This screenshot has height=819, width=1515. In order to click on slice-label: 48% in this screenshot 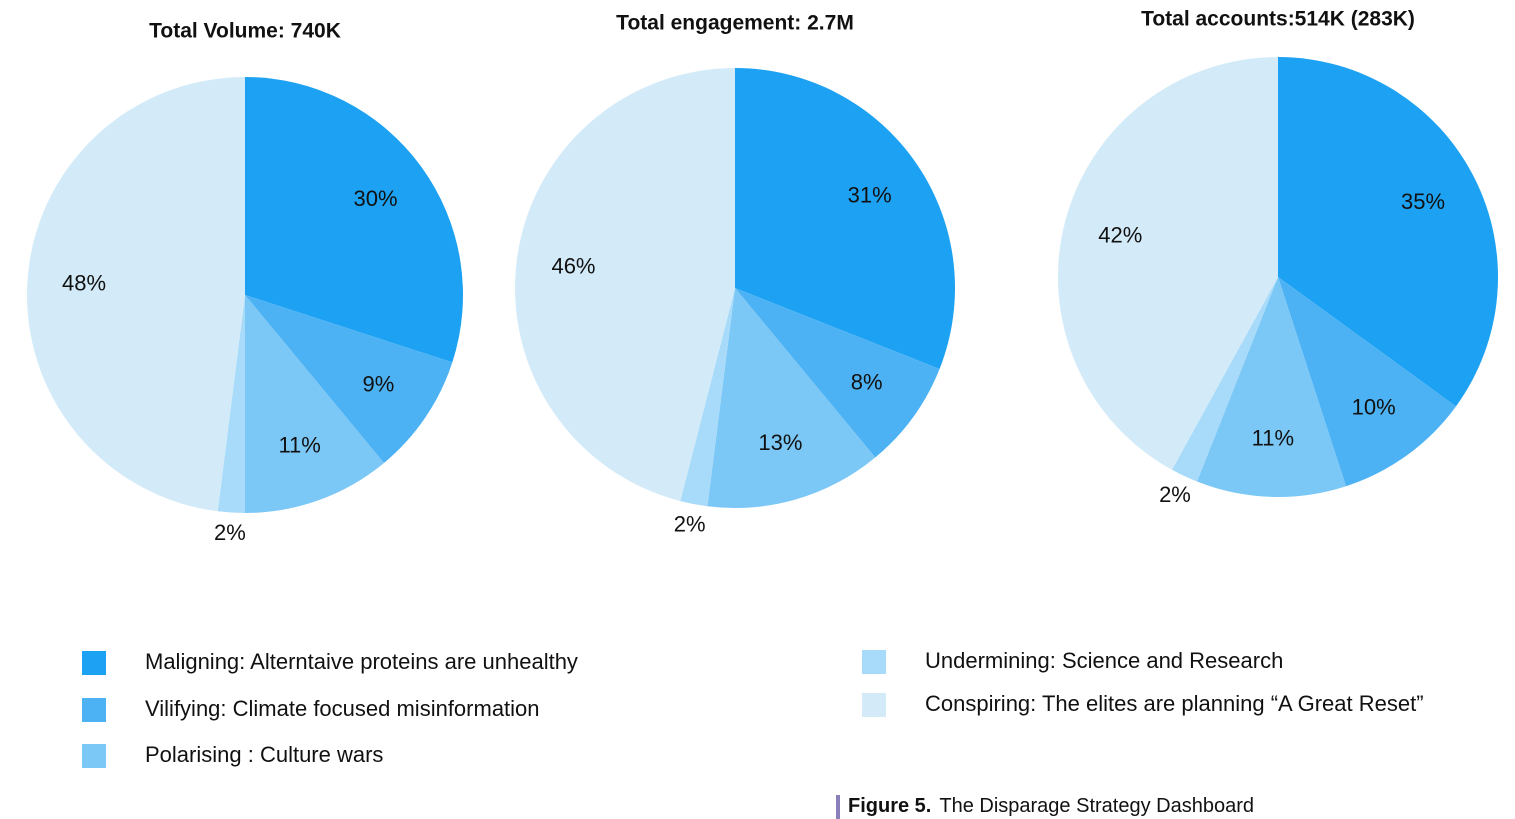, I will do `click(84, 283)`.